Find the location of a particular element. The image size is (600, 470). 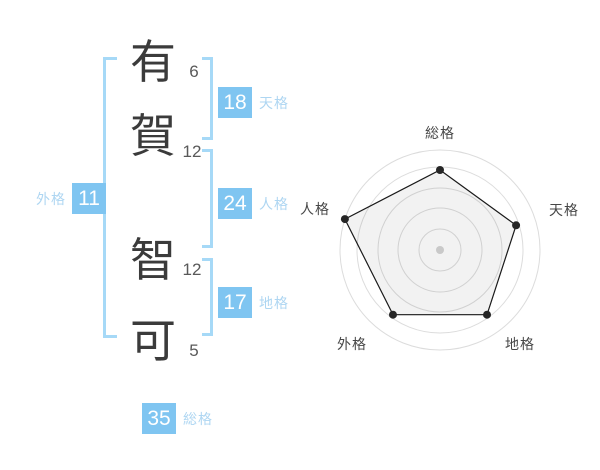

name-char-1: 有 is located at coordinates (153, 62).